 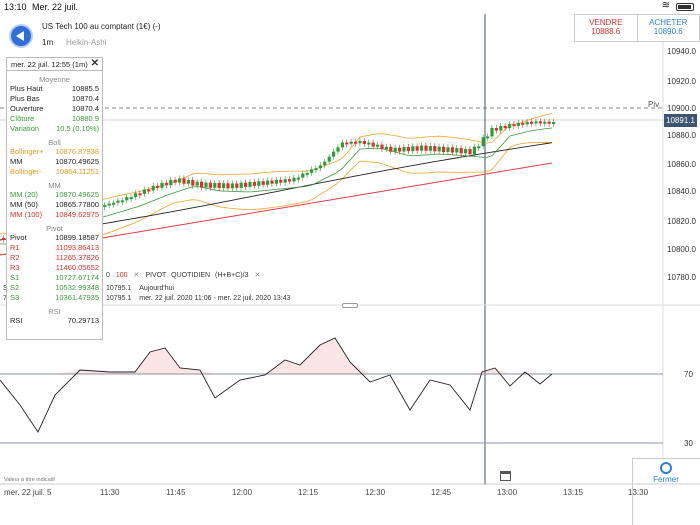 What do you see at coordinates (688, 374) in the screenshot?
I see `rsi-label-70: 70` at bounding box center [688, 374].